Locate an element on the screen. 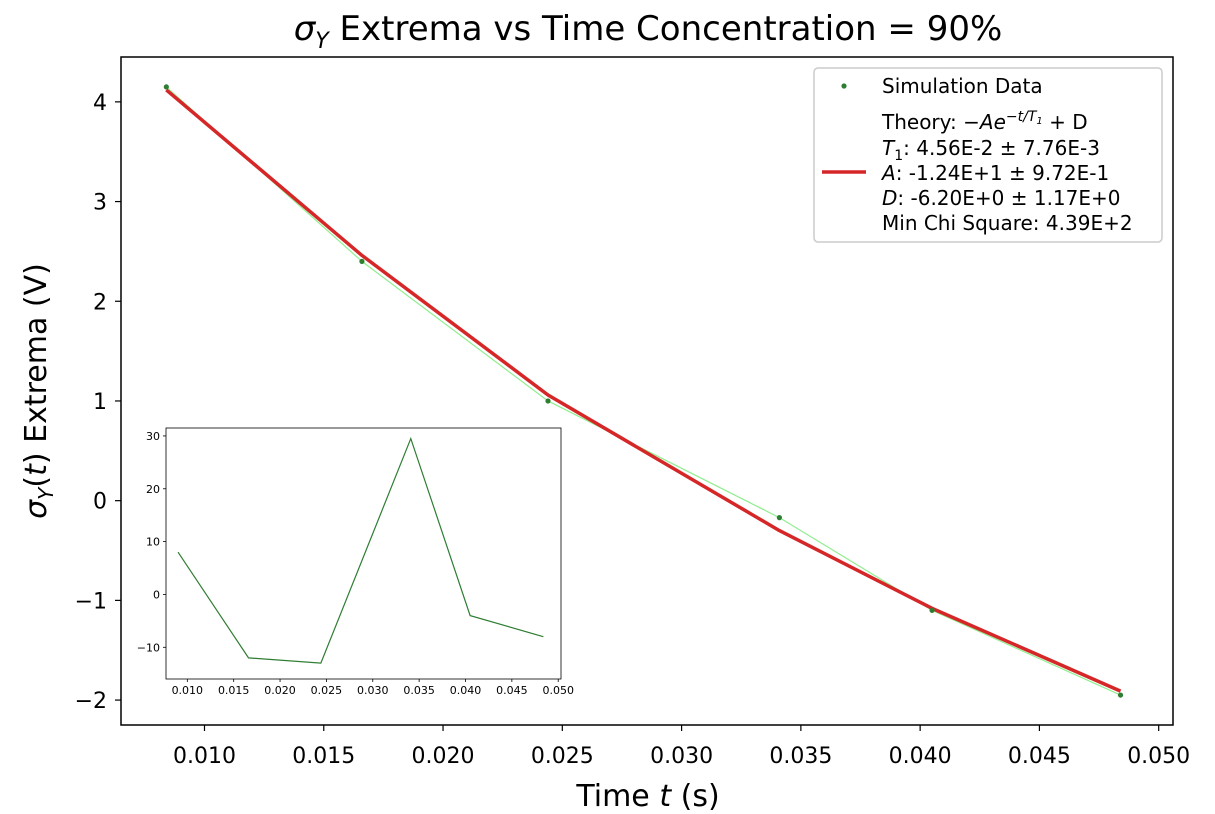 The width and height of the screenshot is (1215, 814). y-tick-label: 1 is located at coordinates (100, 402).